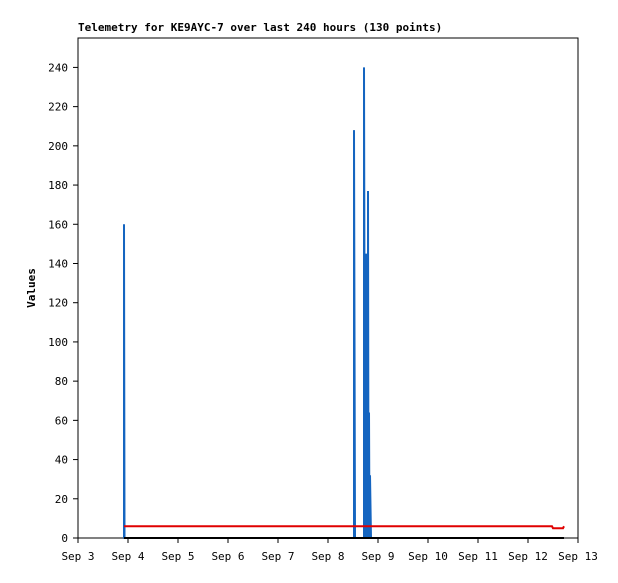  I want to click on y-tick-label: 0, so click(64, 538).